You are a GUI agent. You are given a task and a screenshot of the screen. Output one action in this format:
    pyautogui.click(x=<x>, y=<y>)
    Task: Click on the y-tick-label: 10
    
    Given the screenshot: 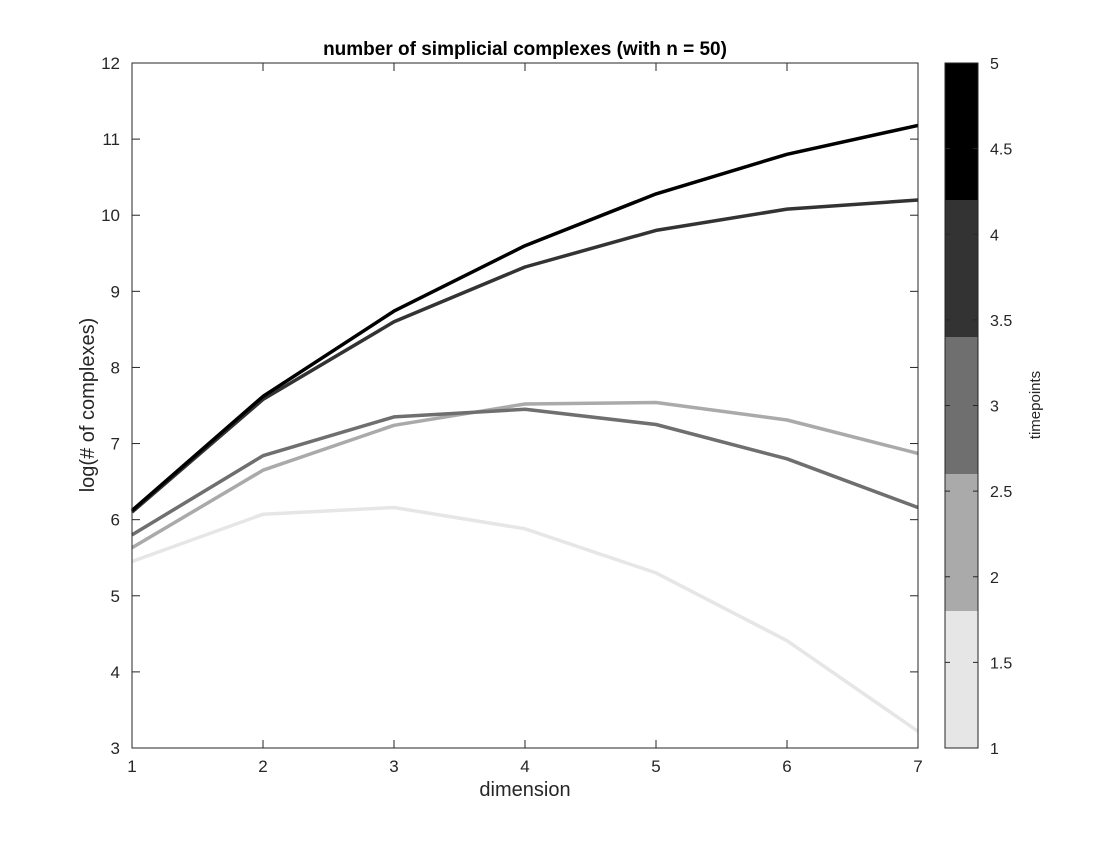 What is the action you would take?
    pyautogui.click(x=110, y=215)
    